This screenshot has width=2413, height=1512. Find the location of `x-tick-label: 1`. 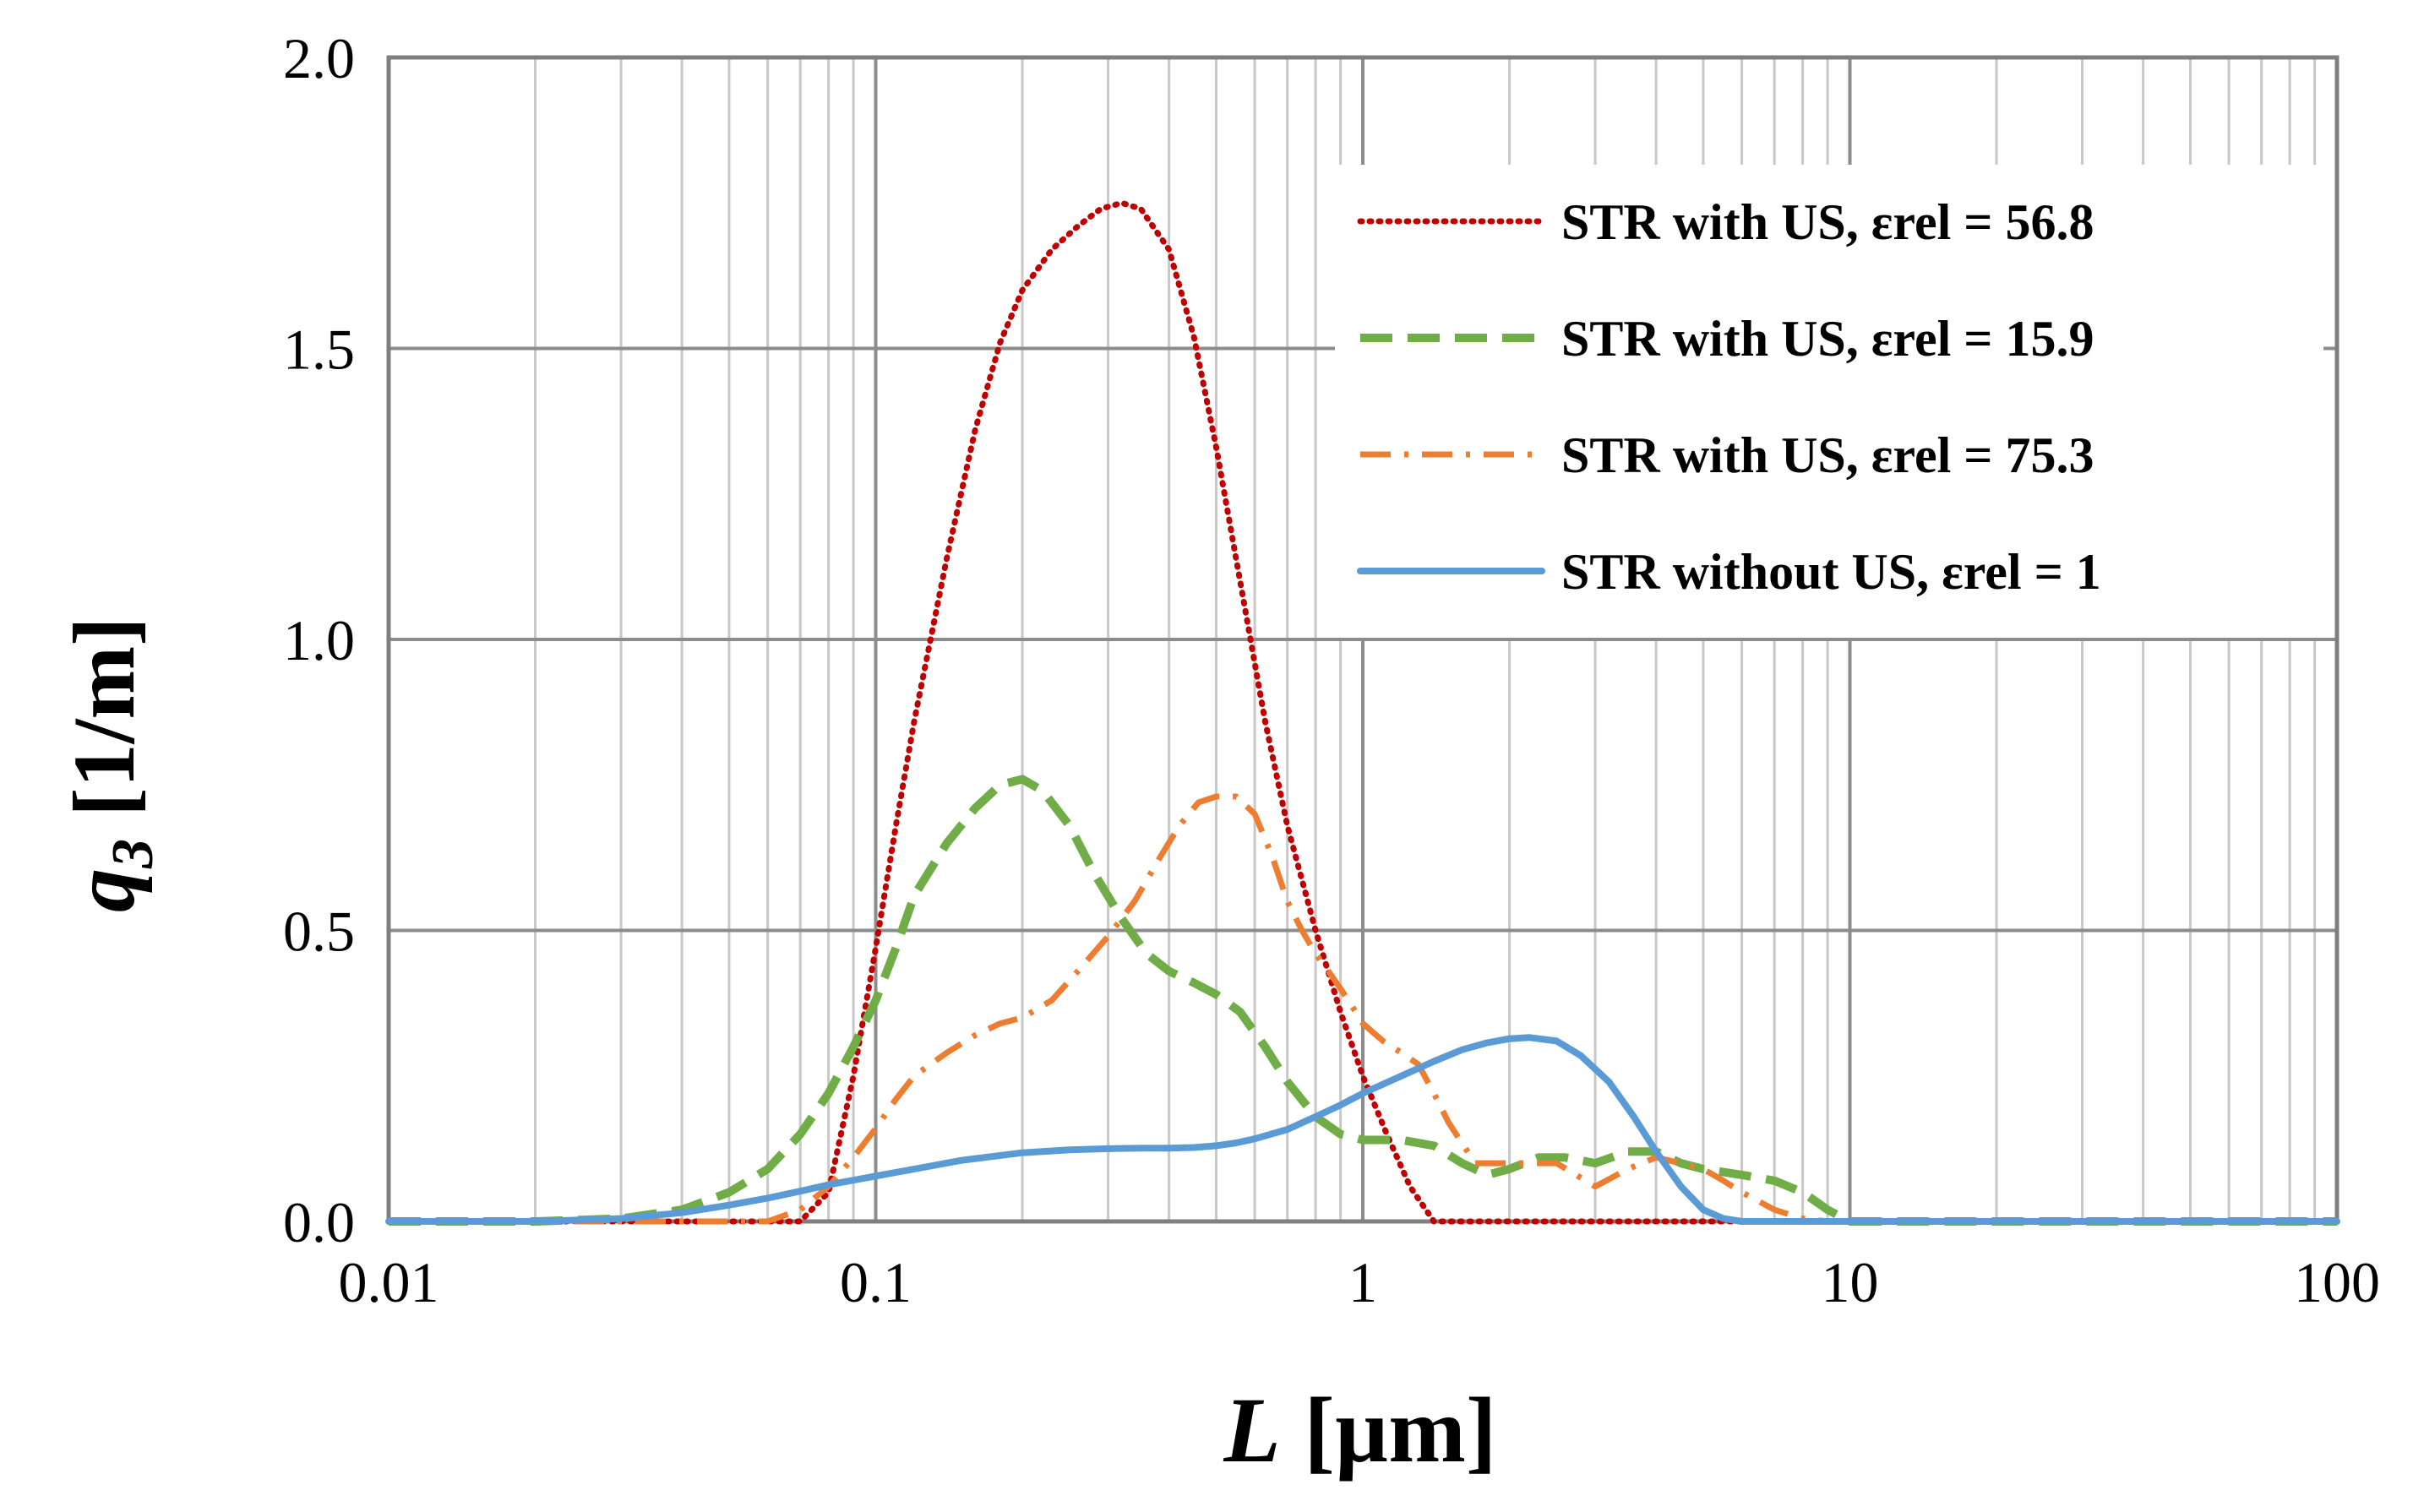

x-tick-label: 1 is located at coordinates (1362, 1282).